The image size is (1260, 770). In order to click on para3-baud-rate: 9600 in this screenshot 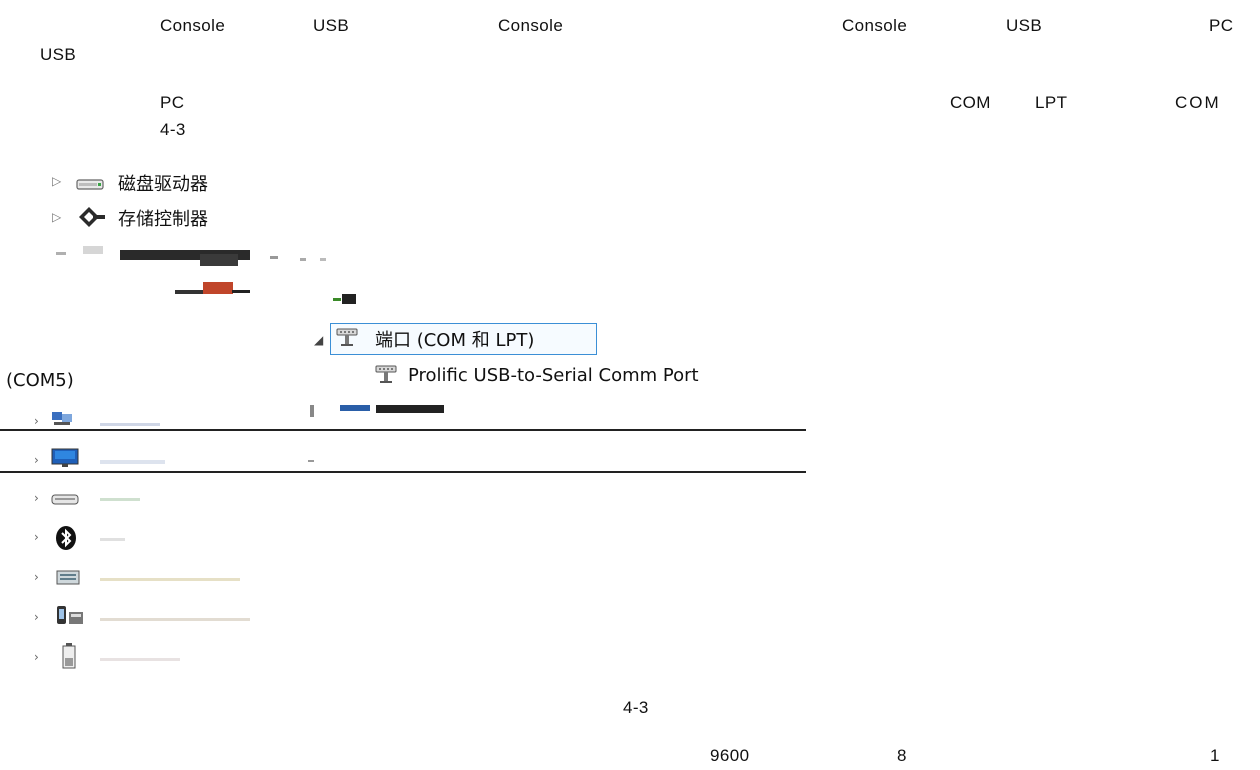, I will do `click(730, 755)`.